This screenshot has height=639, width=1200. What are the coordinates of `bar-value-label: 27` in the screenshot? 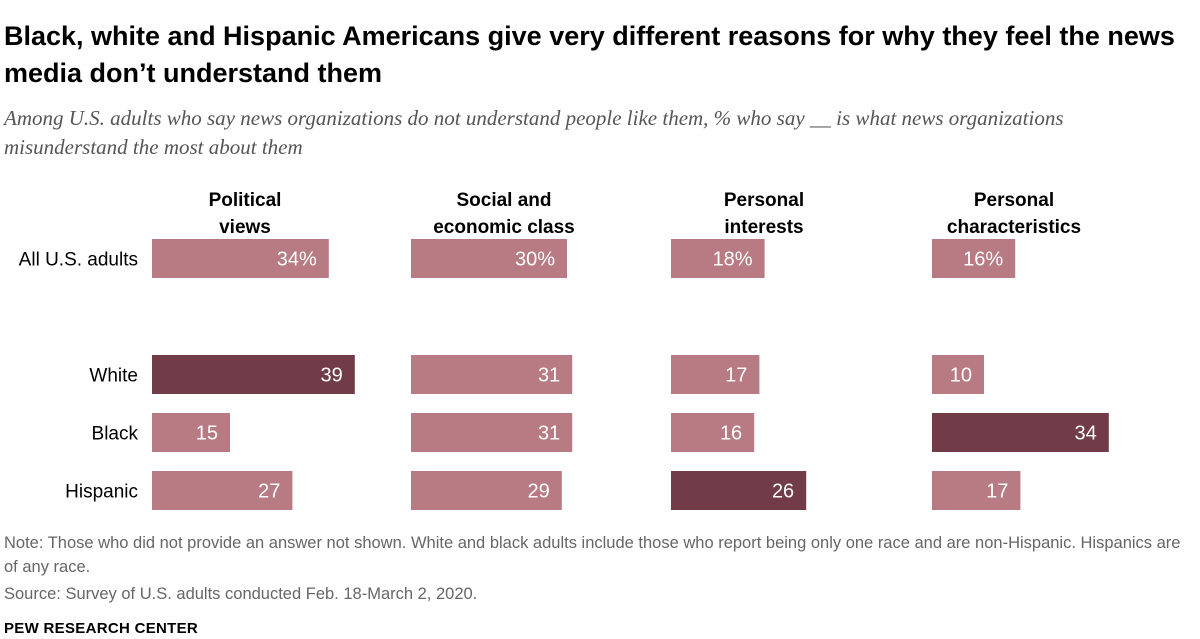 It's located at (269, 492).